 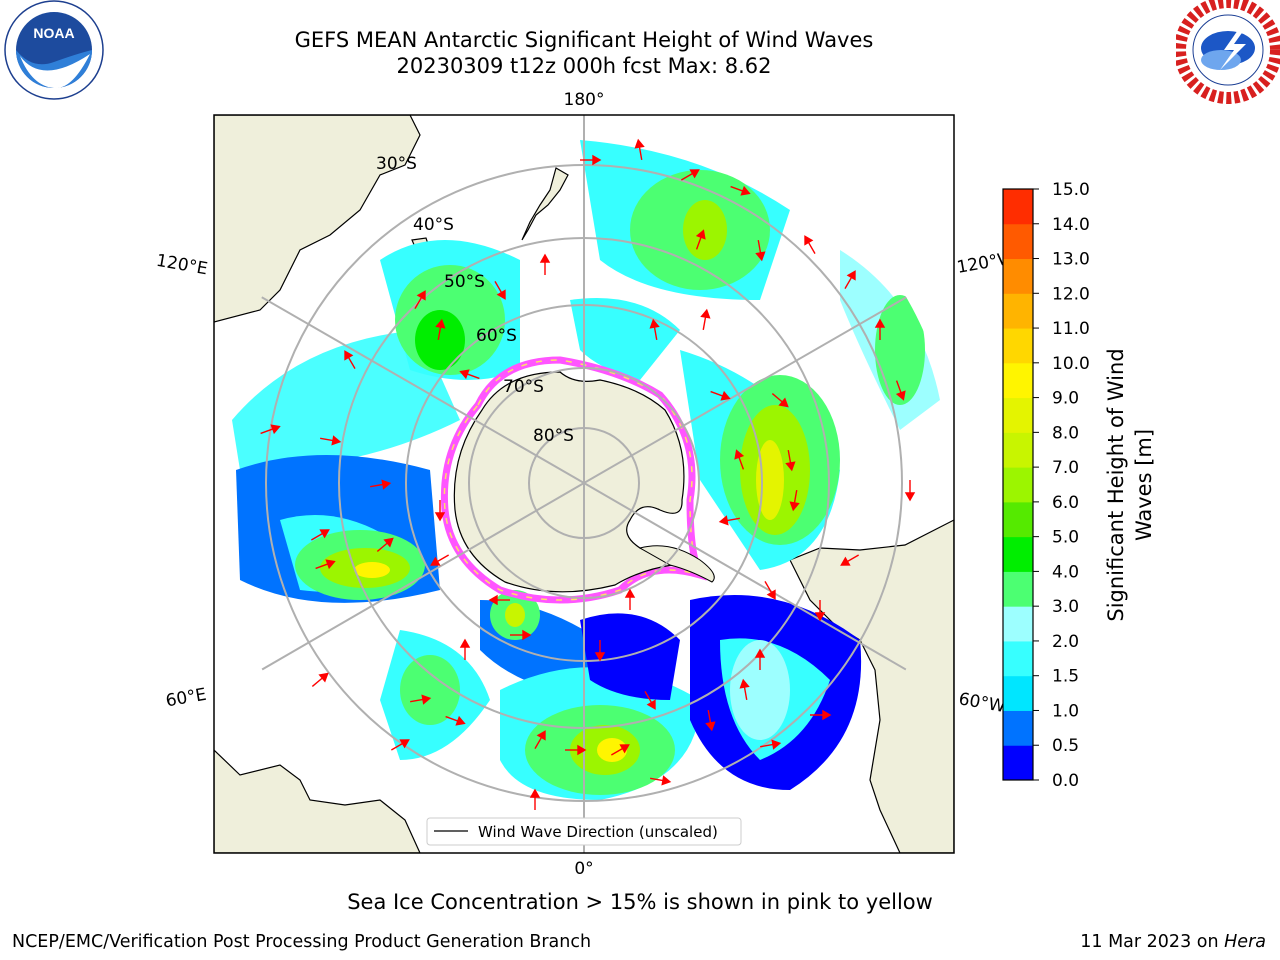 What do you see at coordinates (1065, 433) in the screenshot?
I see `colorbar-tick-label: 8.0` at bounding box center [1065, 433].